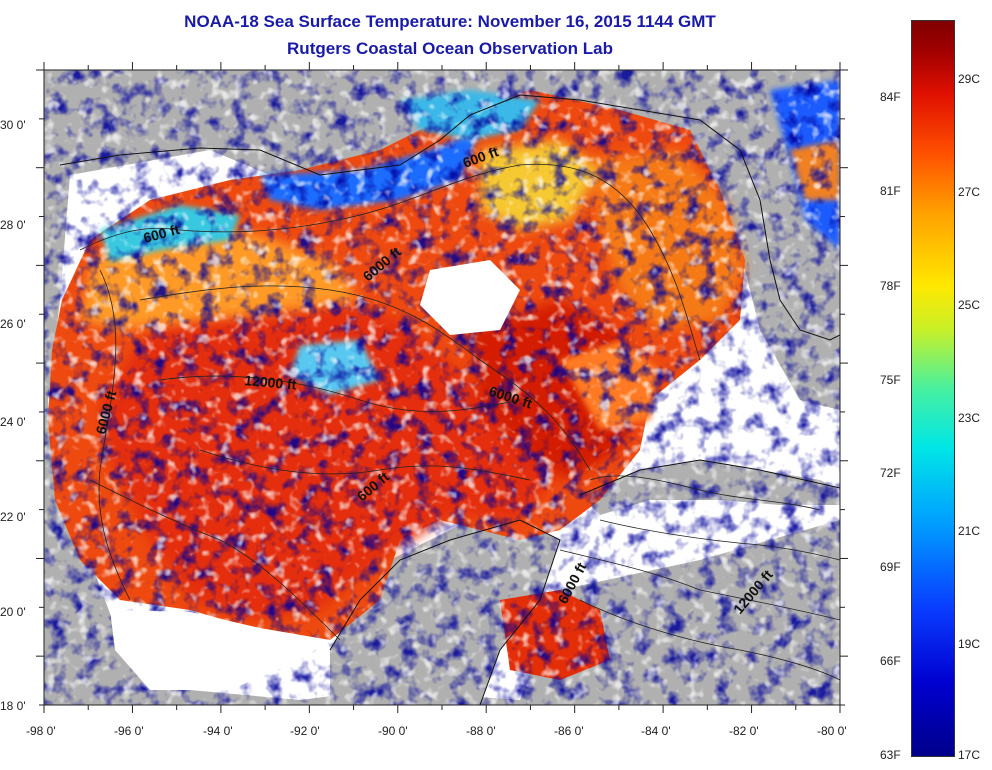  Describe the element at coordinates (890, 97) in the screenshot. I see `colorbar-fahrenheit-label: 84F` at that location.